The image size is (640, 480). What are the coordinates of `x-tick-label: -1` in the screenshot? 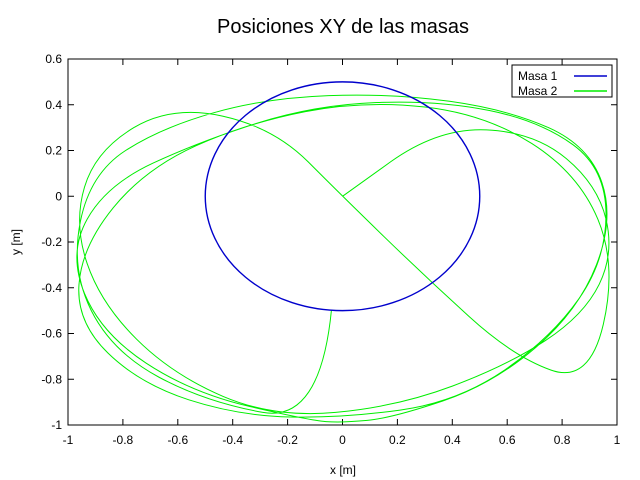 It's located at (68, 440).